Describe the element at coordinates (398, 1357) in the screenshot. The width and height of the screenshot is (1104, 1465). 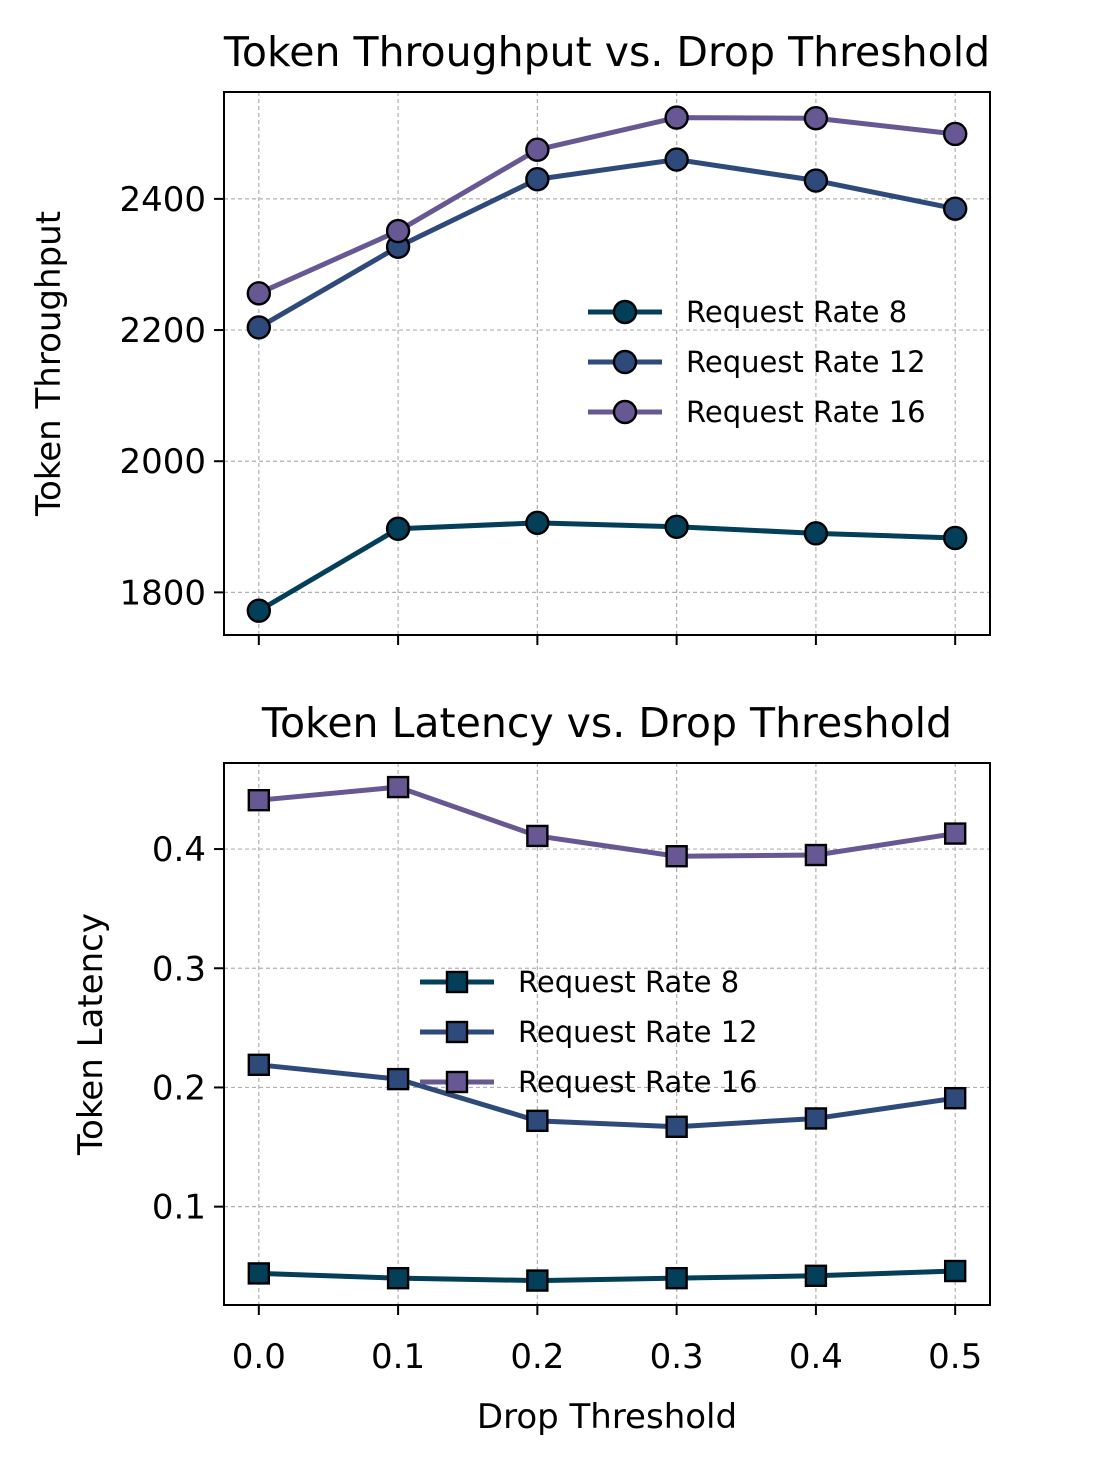
I see `latency-xtick-label: 0.1` at that location.